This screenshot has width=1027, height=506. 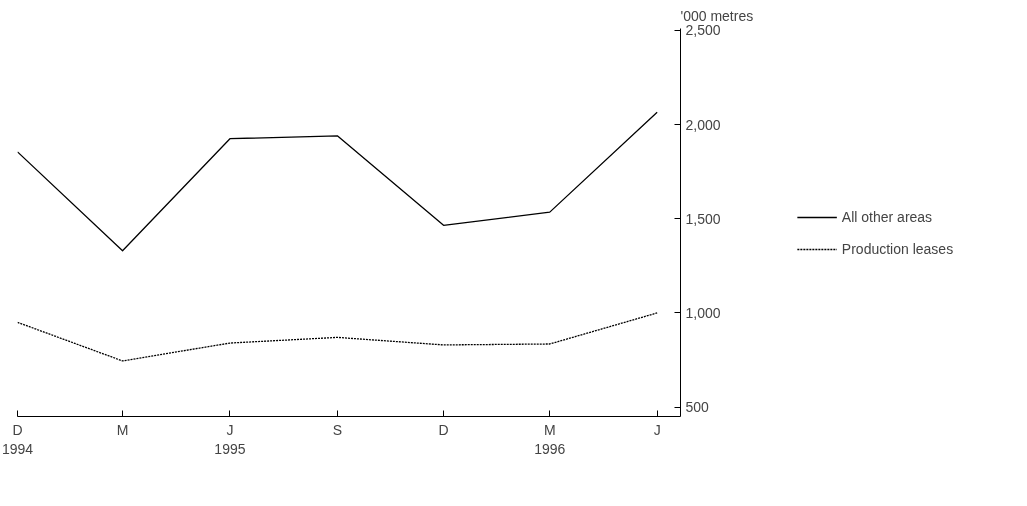 What do you see at coordinates (657, 429) in the screenshot?
I see `x-tick-label: J` at bounding box center [657, 429].